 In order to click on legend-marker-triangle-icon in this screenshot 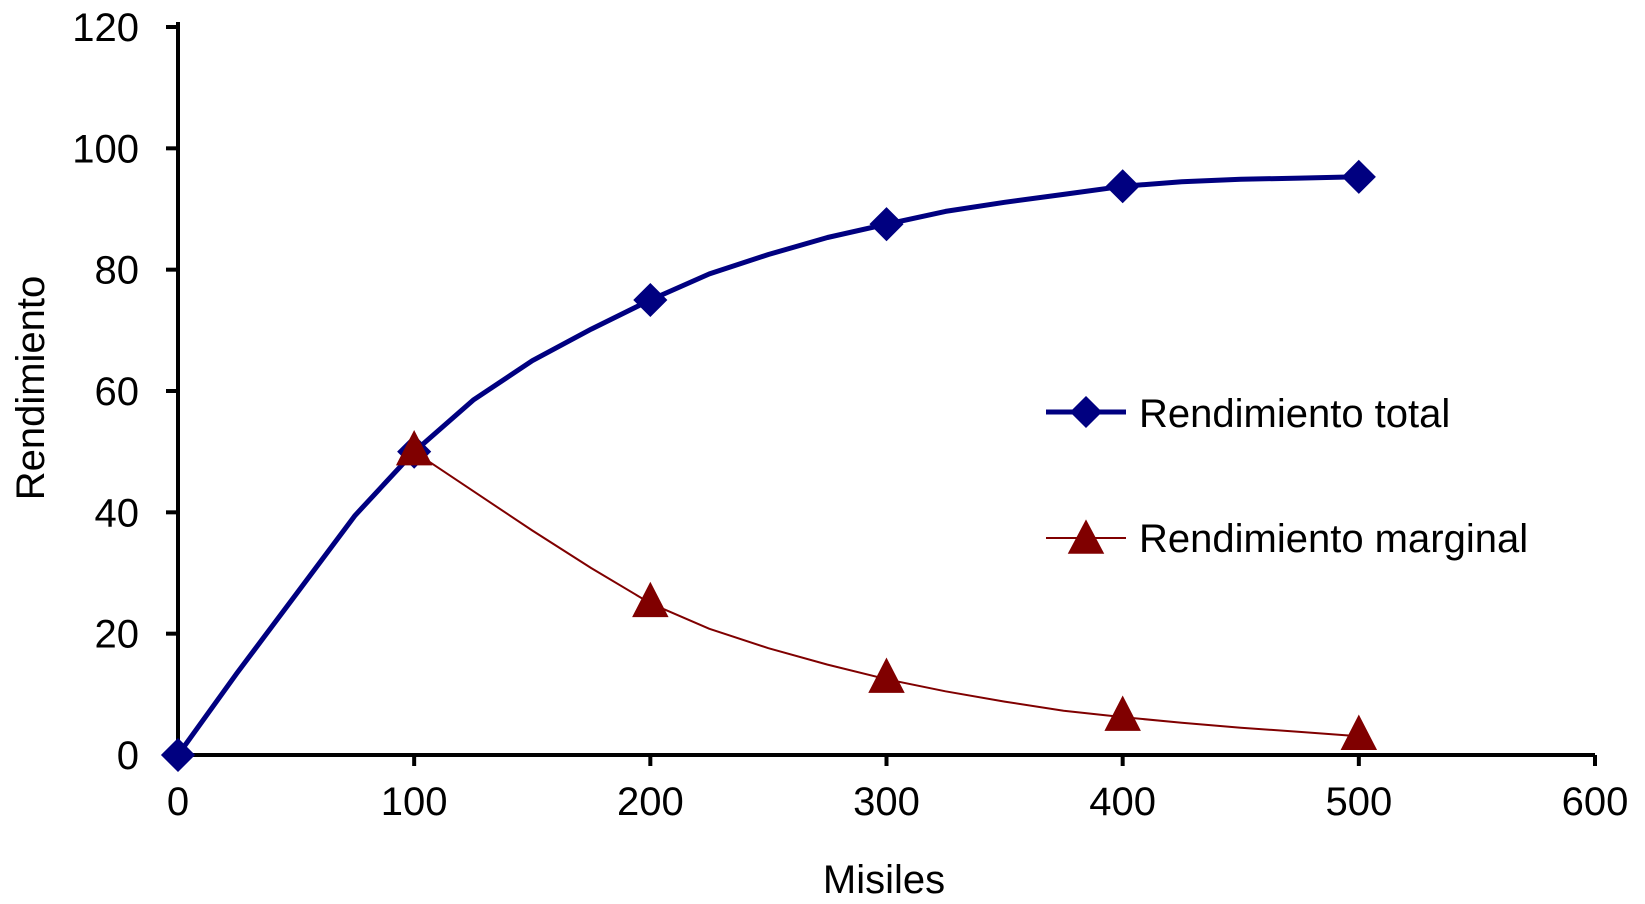, I will do `click(1086, 536)`.